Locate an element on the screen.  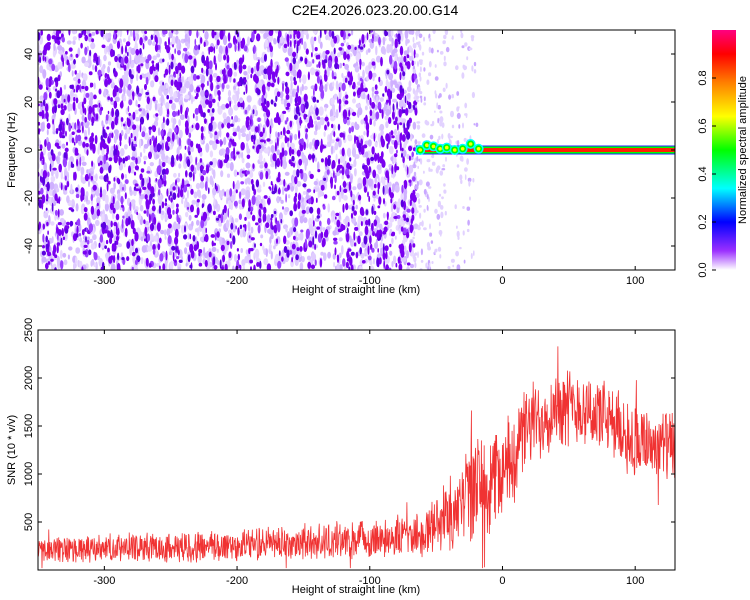
signal-blob is located at coordinates (462, 149).